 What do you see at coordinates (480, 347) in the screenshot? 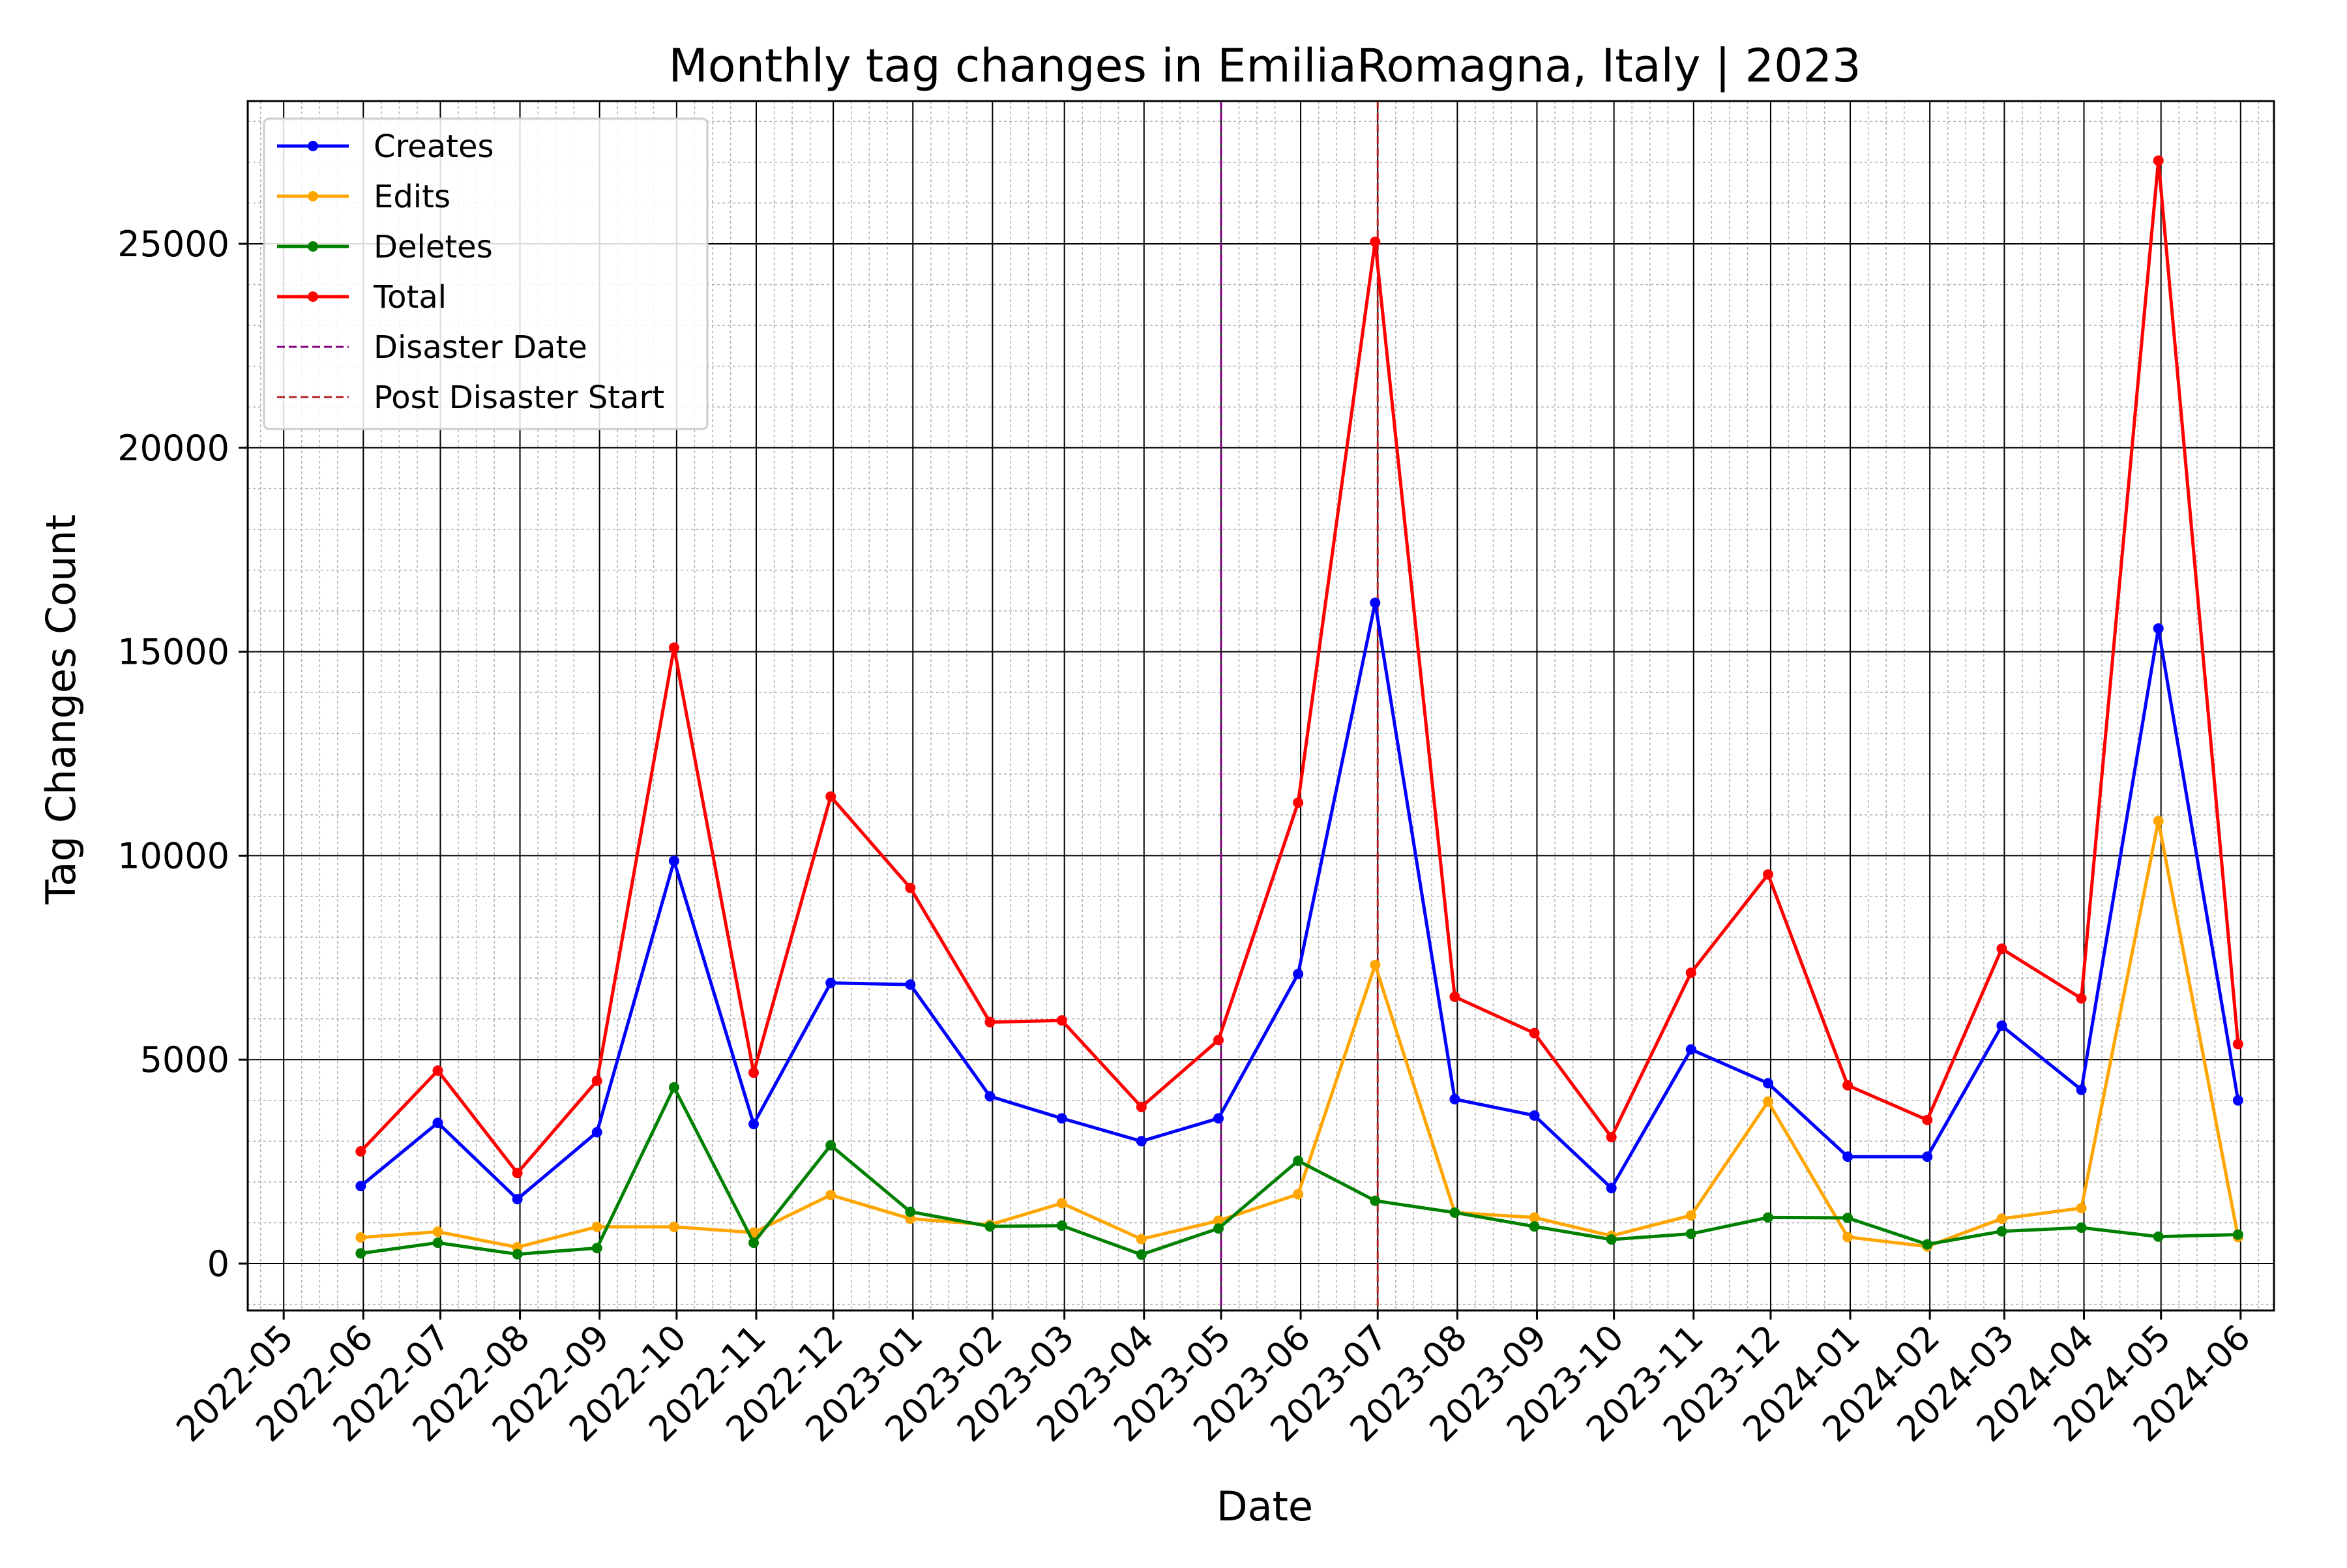
I see `legend-label-disaster-date: Disaster Date` at bounding box center [480, 347].